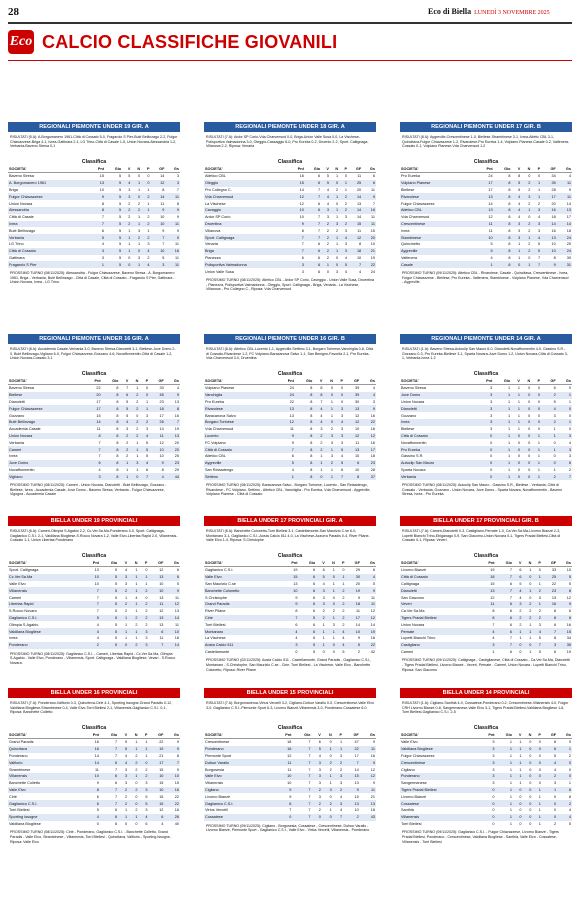 This screenshot has width=580, height=901. What do you see at coordinates (304, 381) in the screenshot?
I see `column-header: Gio` at bounding box center [304, 381].